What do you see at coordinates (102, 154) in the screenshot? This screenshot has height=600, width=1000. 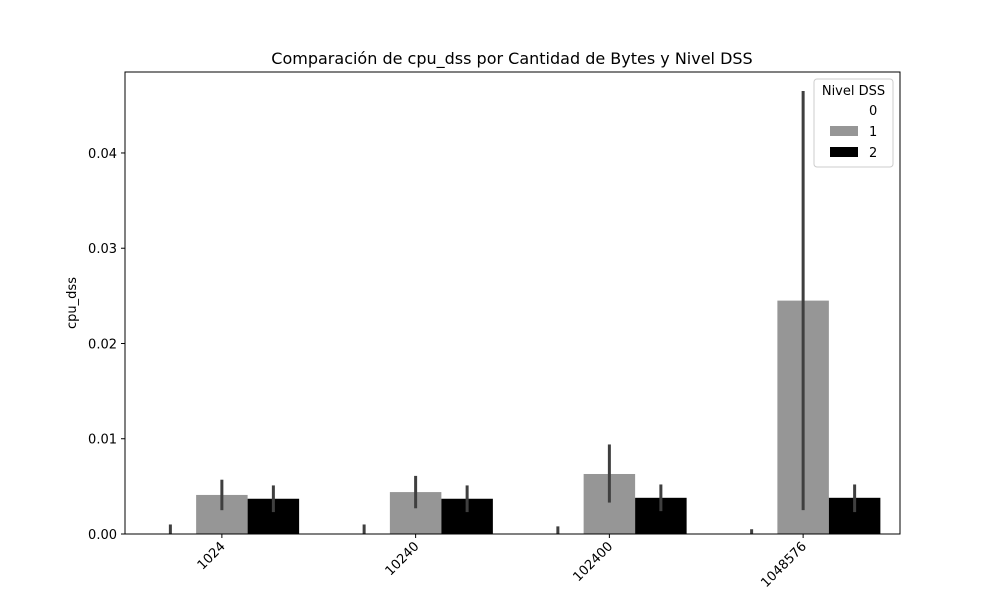 I see `y-tick-label: 0.04` at bounding box center [102, 154].